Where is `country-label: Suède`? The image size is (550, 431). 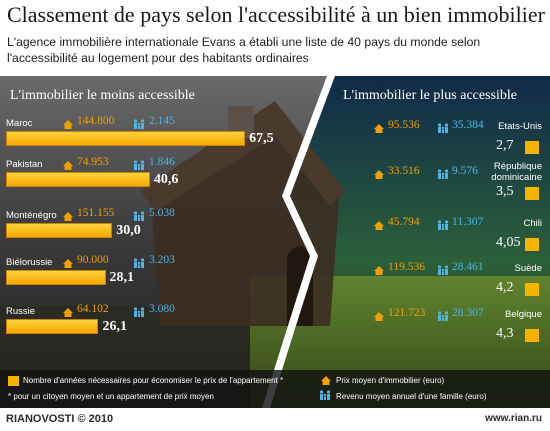
country-label: Suède is located at coordinates (510, 268).